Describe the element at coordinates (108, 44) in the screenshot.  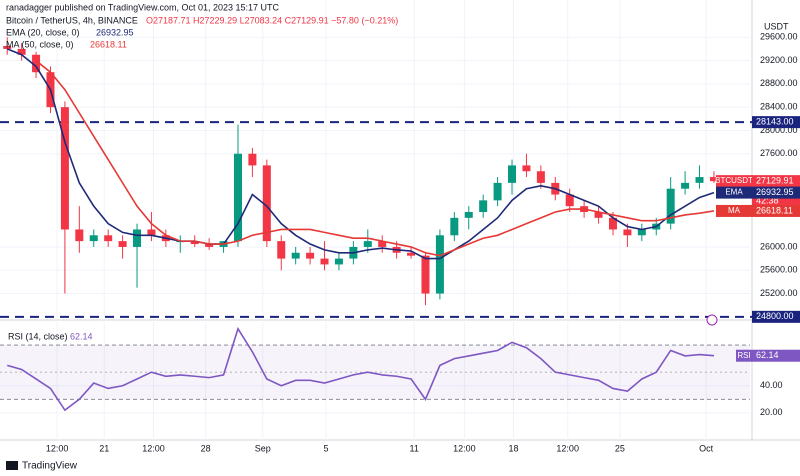
I see `ma-legend-value: 26618.11` at that location.